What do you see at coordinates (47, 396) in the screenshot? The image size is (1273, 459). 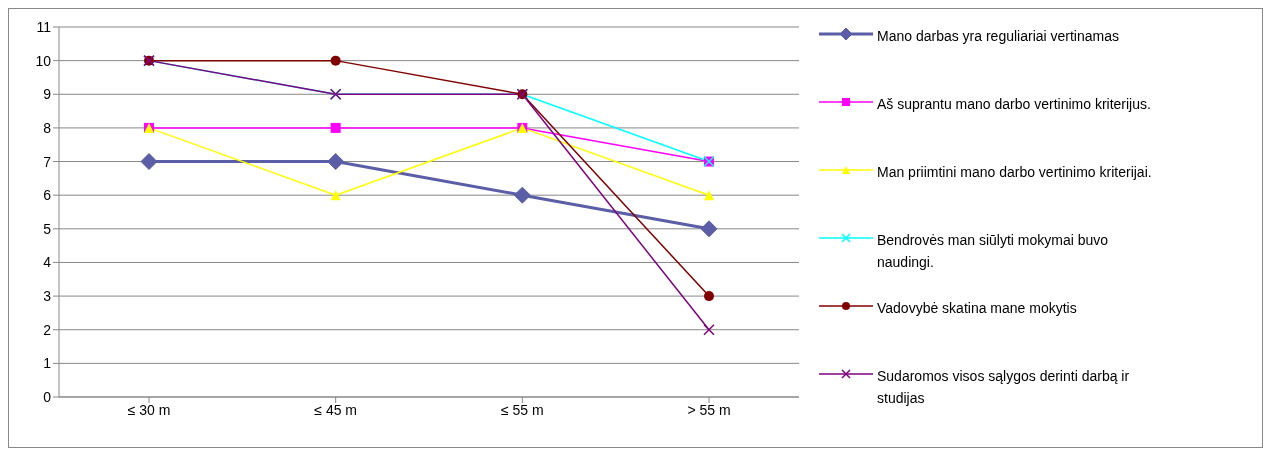 I see `y-tick-label: 0` at bounding box center [47, 396].